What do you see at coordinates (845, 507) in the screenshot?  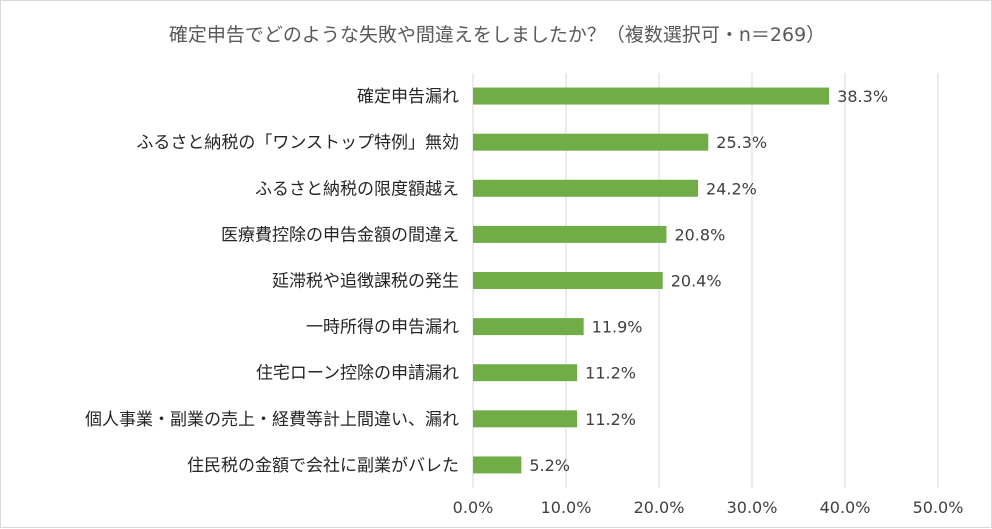 I see `x-tick-label: 40.0%` at bounding box center [845, 507].